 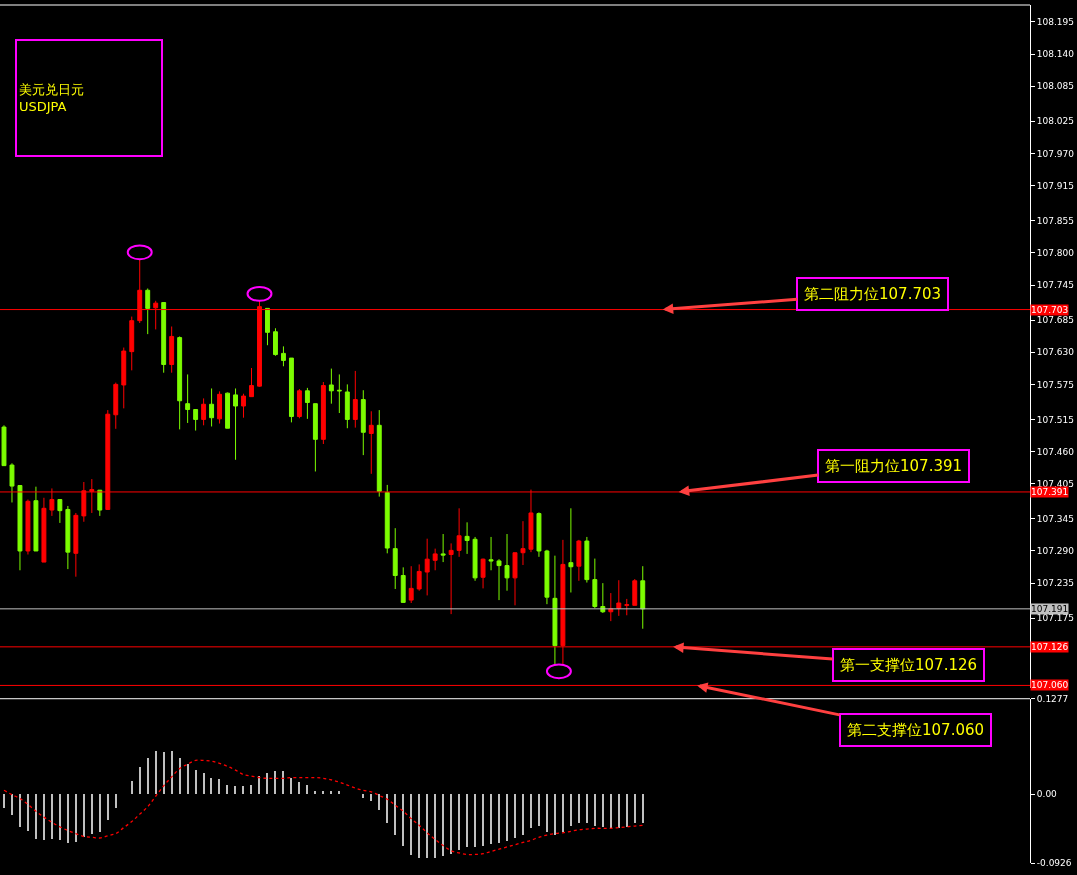 I want to click on y-tick-label: 107.915, so click(x=1055, y=185).